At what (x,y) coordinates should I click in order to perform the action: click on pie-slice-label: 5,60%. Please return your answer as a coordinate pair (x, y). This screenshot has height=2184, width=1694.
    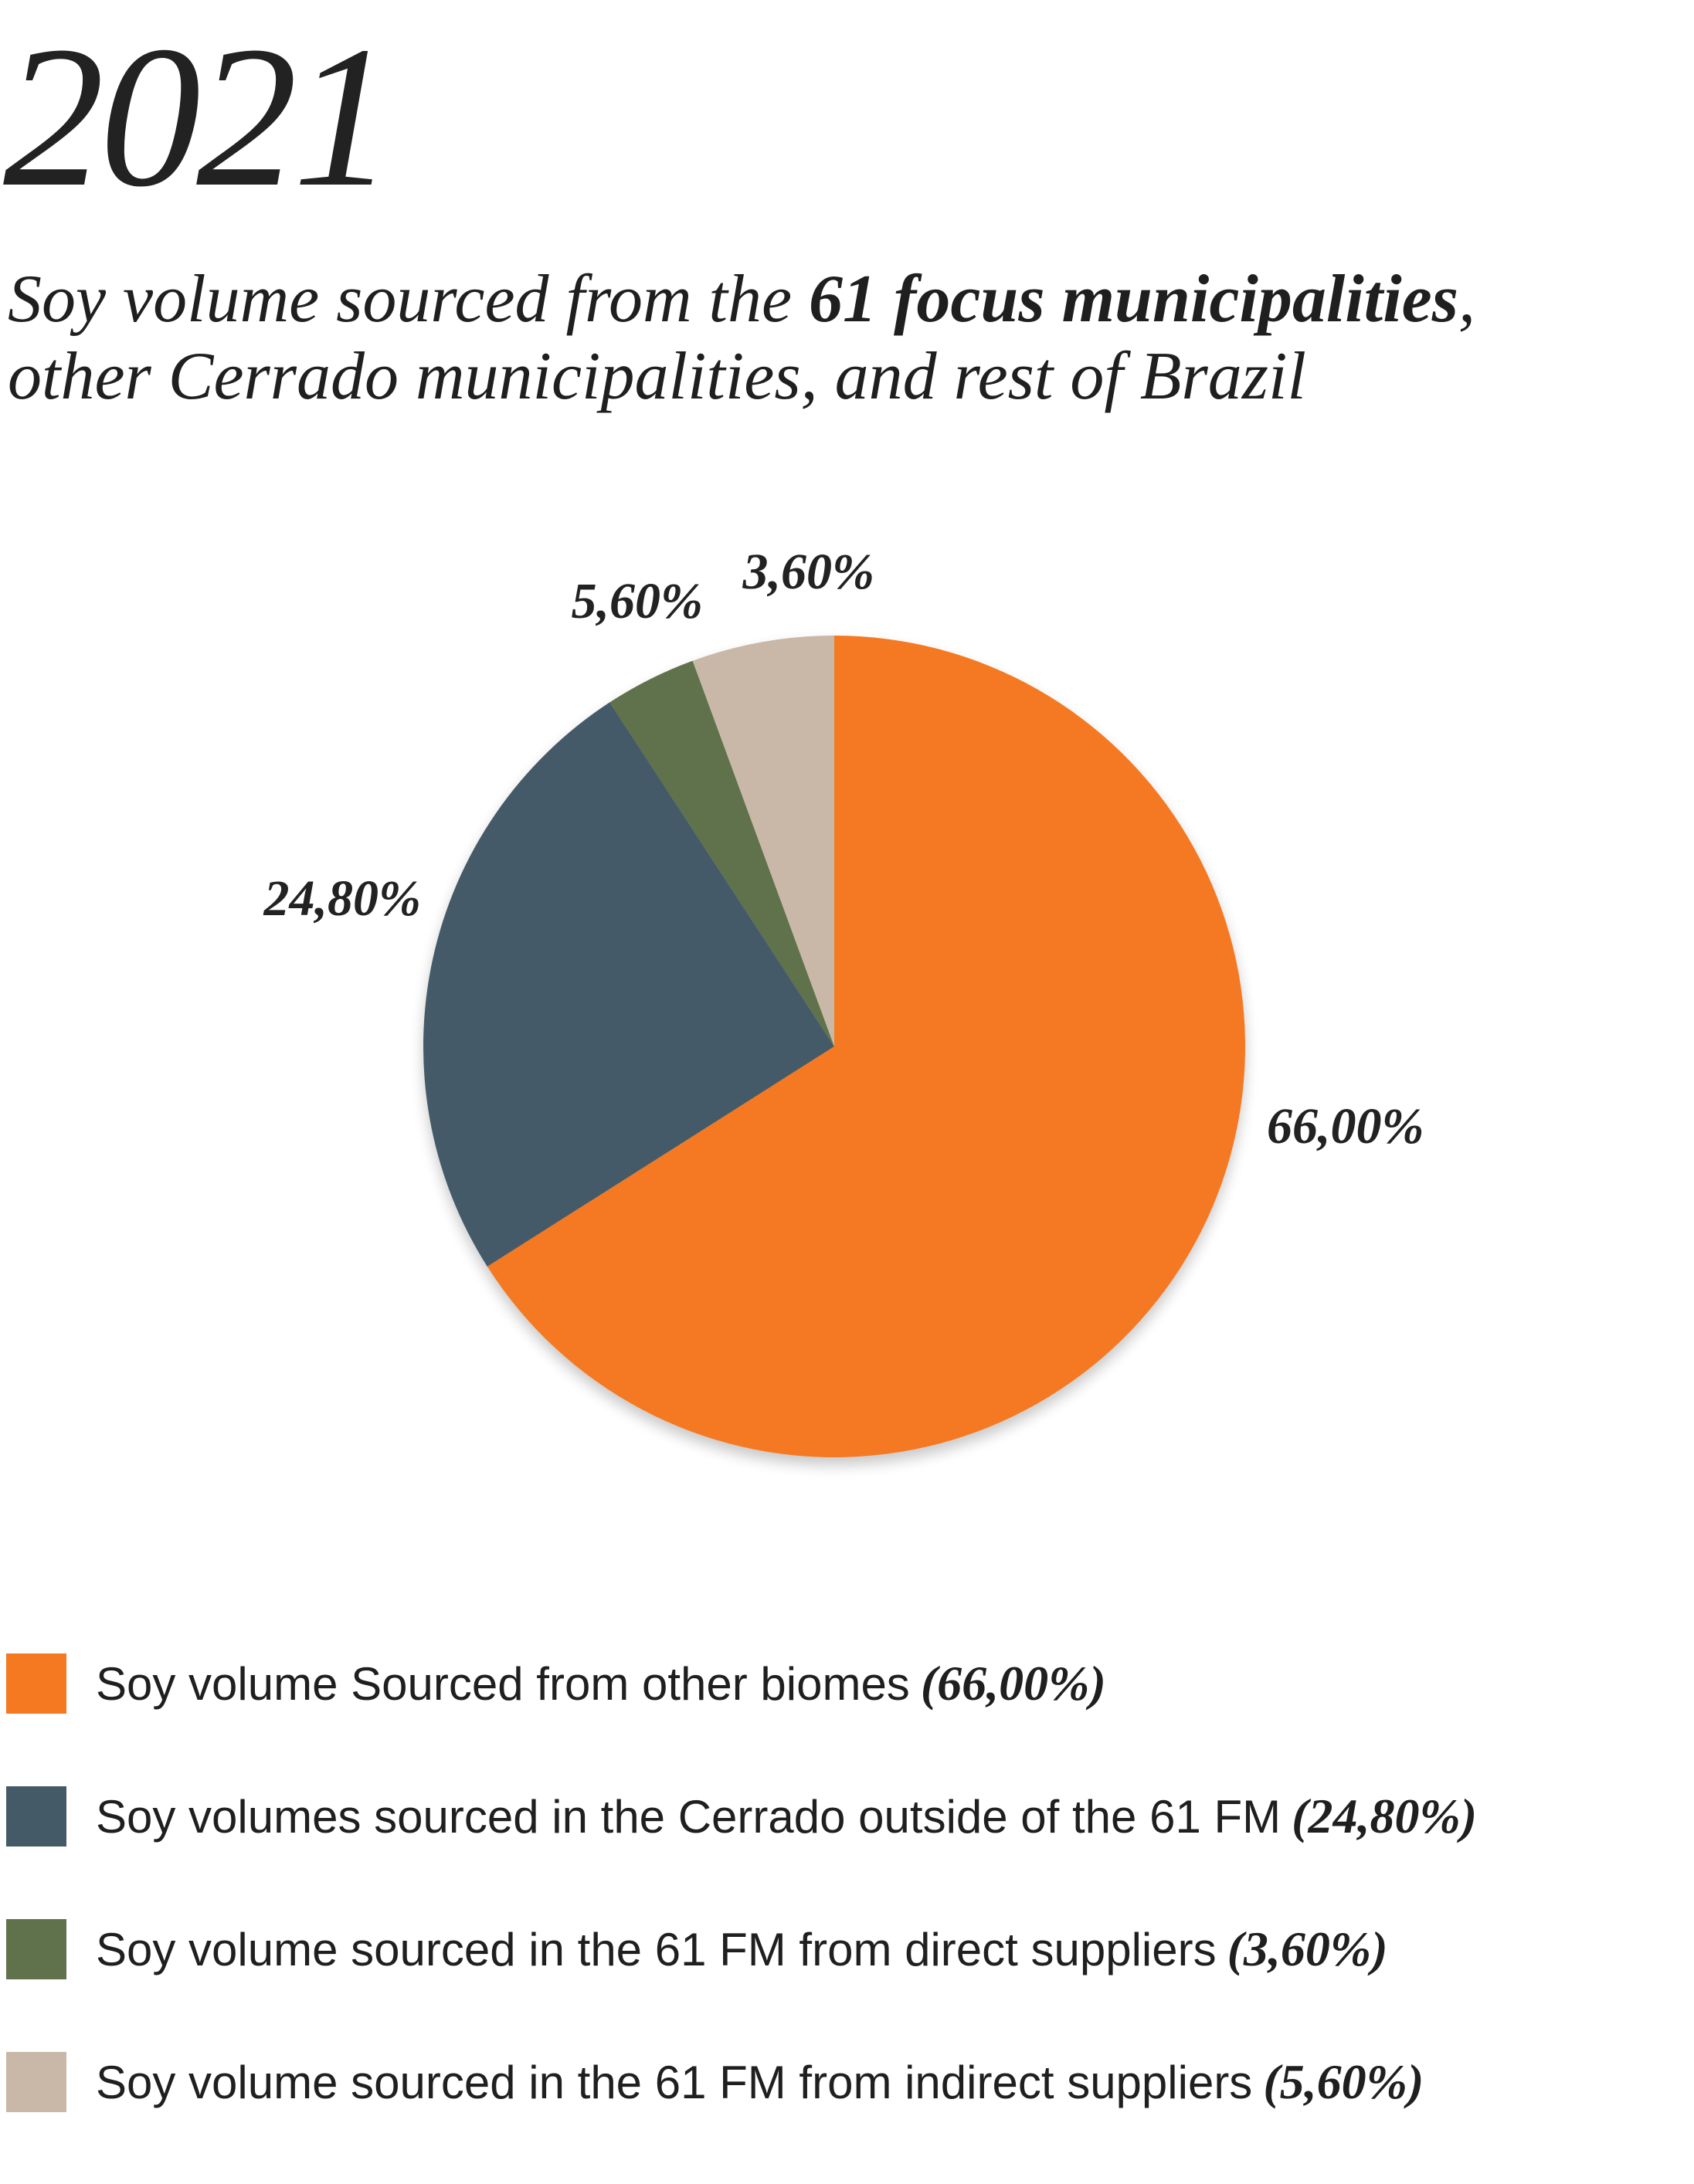
    Looking at the image, I should click on (637, 601).